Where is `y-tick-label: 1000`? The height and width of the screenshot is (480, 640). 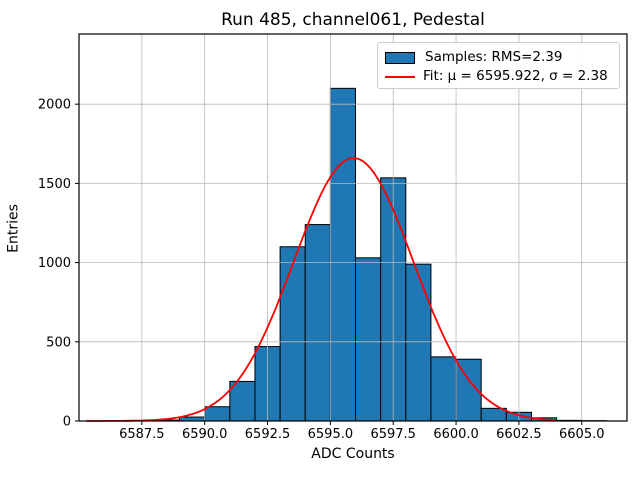
y-tick-label: 1000 is located at coordinates (54, 263).